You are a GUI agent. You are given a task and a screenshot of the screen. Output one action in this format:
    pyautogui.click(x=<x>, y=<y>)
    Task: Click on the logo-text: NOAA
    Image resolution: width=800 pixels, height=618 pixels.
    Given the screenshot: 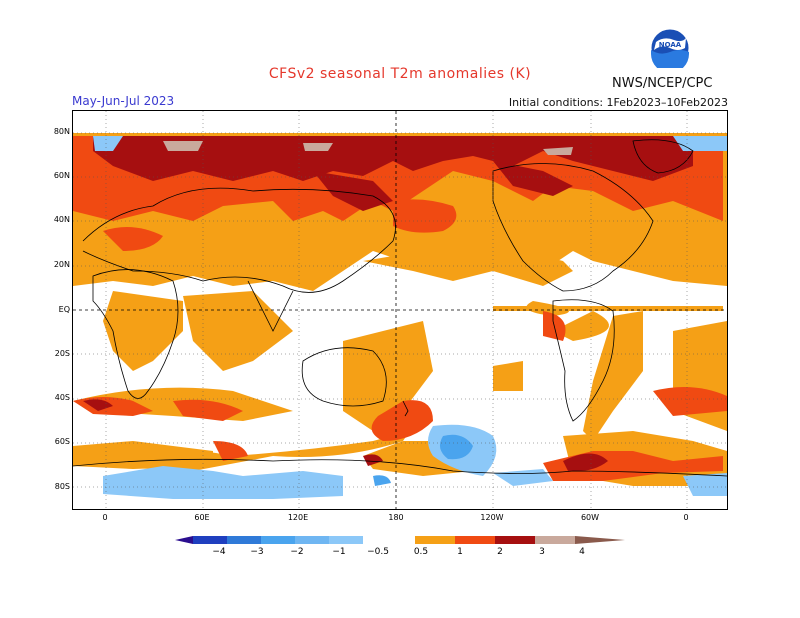 What is the action you would take?
    pyautogui.click(x=670, y=45)
    